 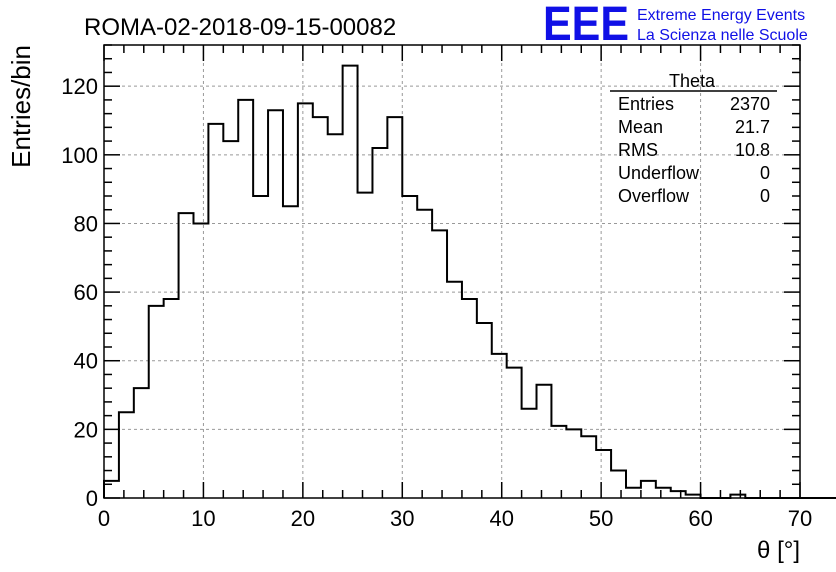 What do you see at coordinates (654, 196) in the screenshot?
I see `stats-label: Overflow` at bounding box center [654, 196].